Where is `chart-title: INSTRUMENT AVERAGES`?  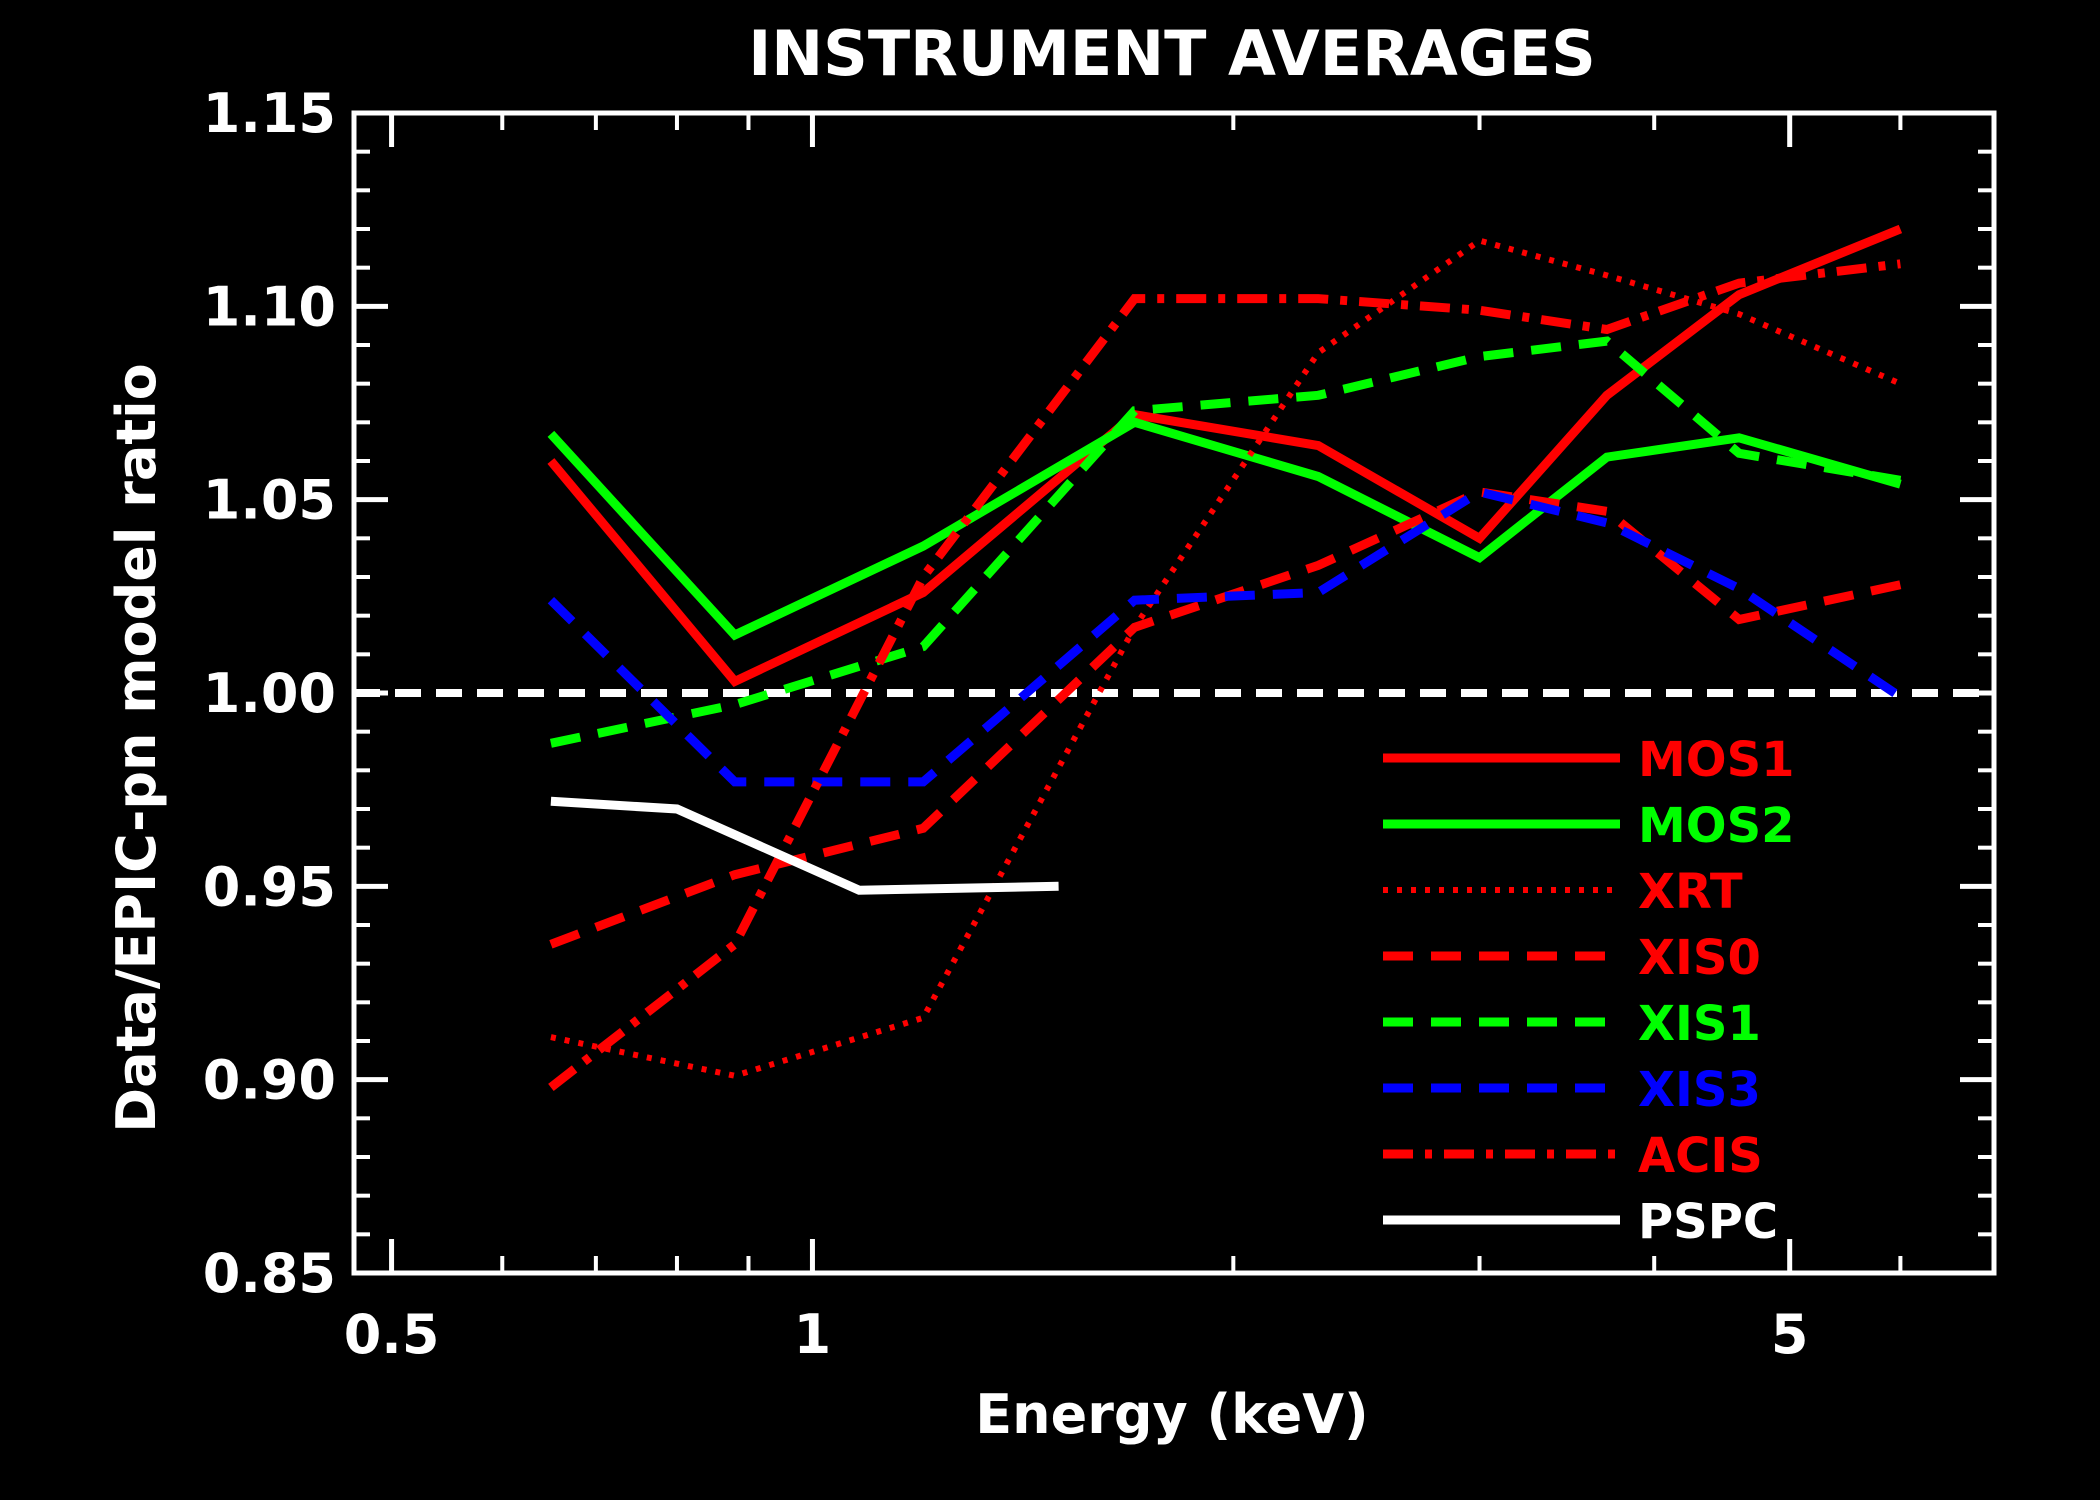 chart-title: INSTRUMENT AVERAGES is located at coordinates (1172, 53).